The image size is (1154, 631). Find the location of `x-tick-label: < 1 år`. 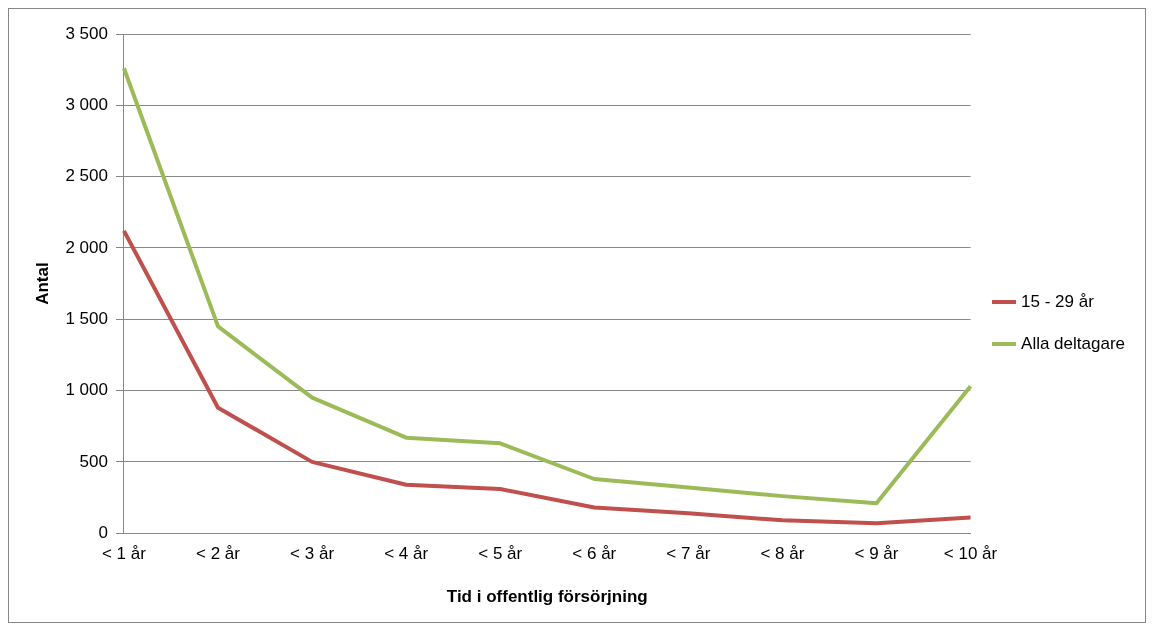

x-tick-label: < 1 år is located at coordinates (124, 554).